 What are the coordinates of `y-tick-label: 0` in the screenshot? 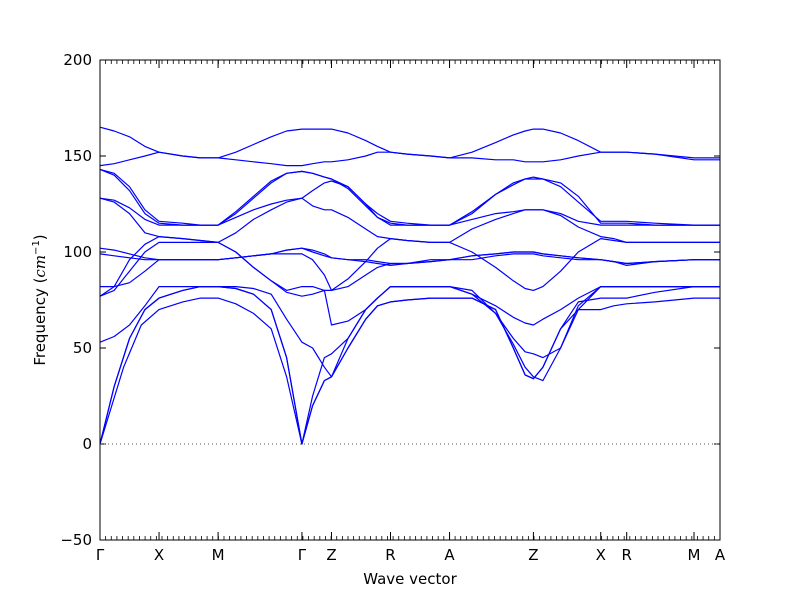 It's located at (87, 444).